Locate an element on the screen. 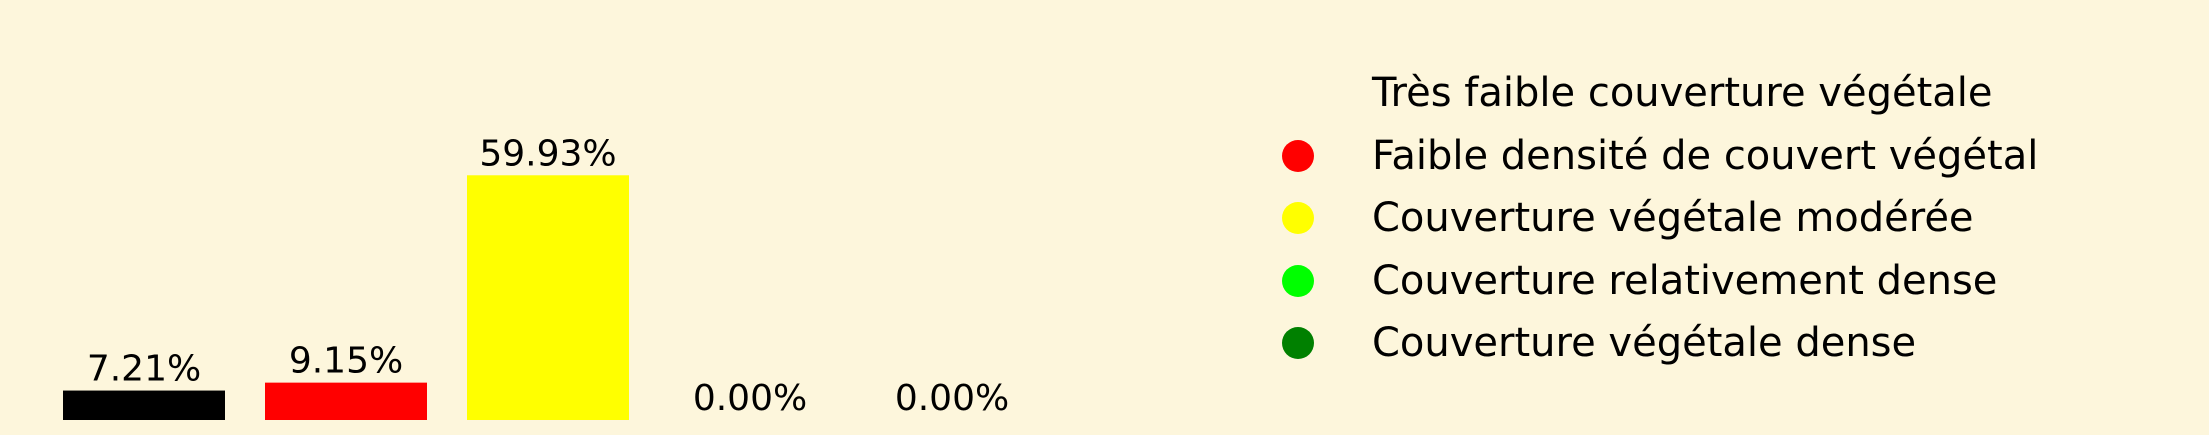  legend-item: Couverture végétale modérée is located at coordinates (1658, 218).